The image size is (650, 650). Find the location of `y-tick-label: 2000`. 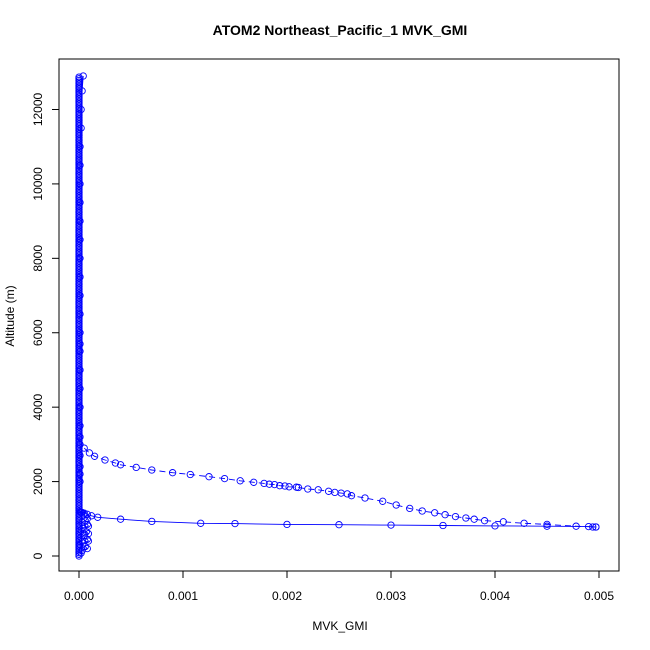

y-tick-label: 2000 is located at coordinates (38, 481).